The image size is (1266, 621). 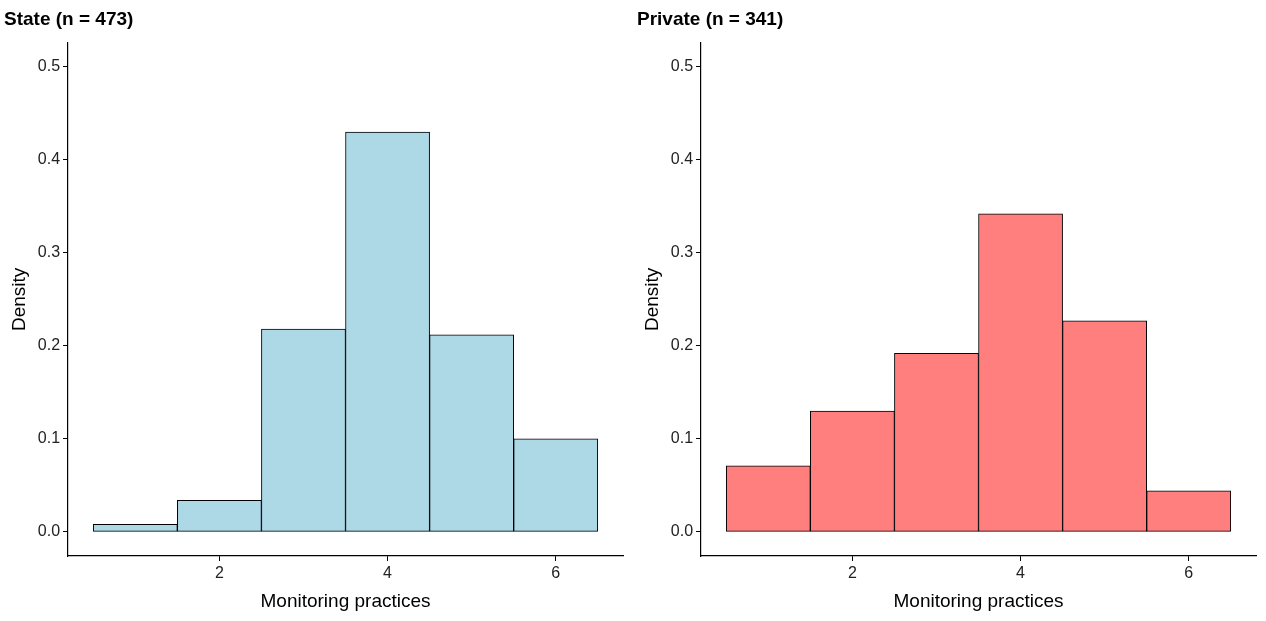 I want to click on chart-title: State (n = 473), so click(x=69, y=18).